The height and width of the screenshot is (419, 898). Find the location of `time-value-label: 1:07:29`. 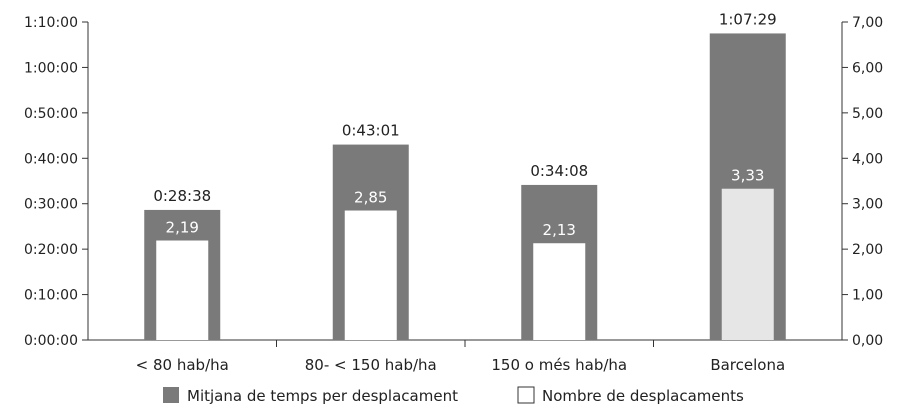

time-value-label: 1:07:29 is located at coordinates (748, 19).